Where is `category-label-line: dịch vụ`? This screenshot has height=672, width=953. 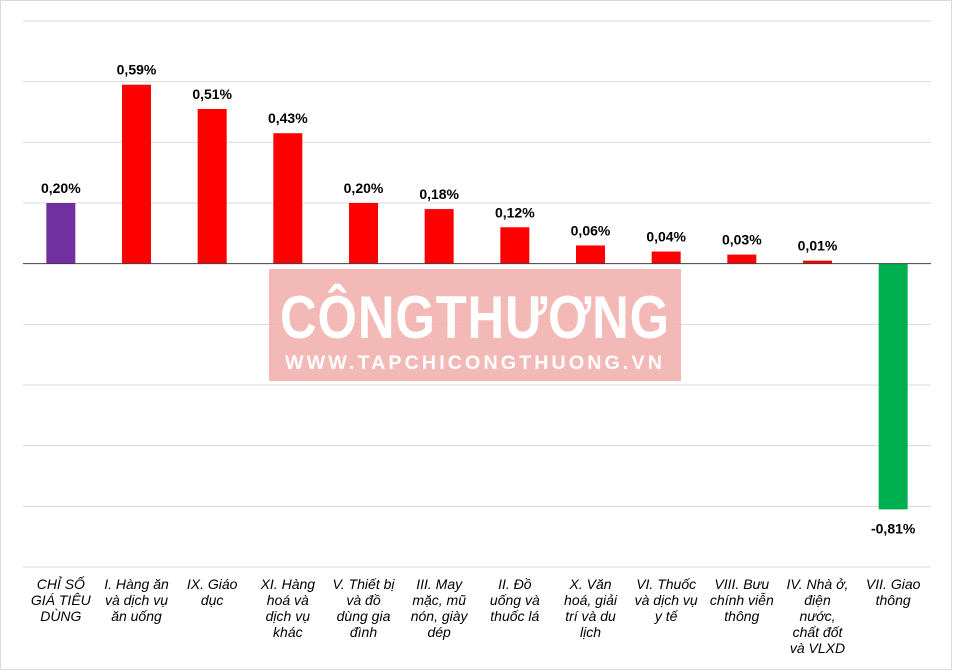 category-label-line: dịch vụ is located at coordinates (287, 616).